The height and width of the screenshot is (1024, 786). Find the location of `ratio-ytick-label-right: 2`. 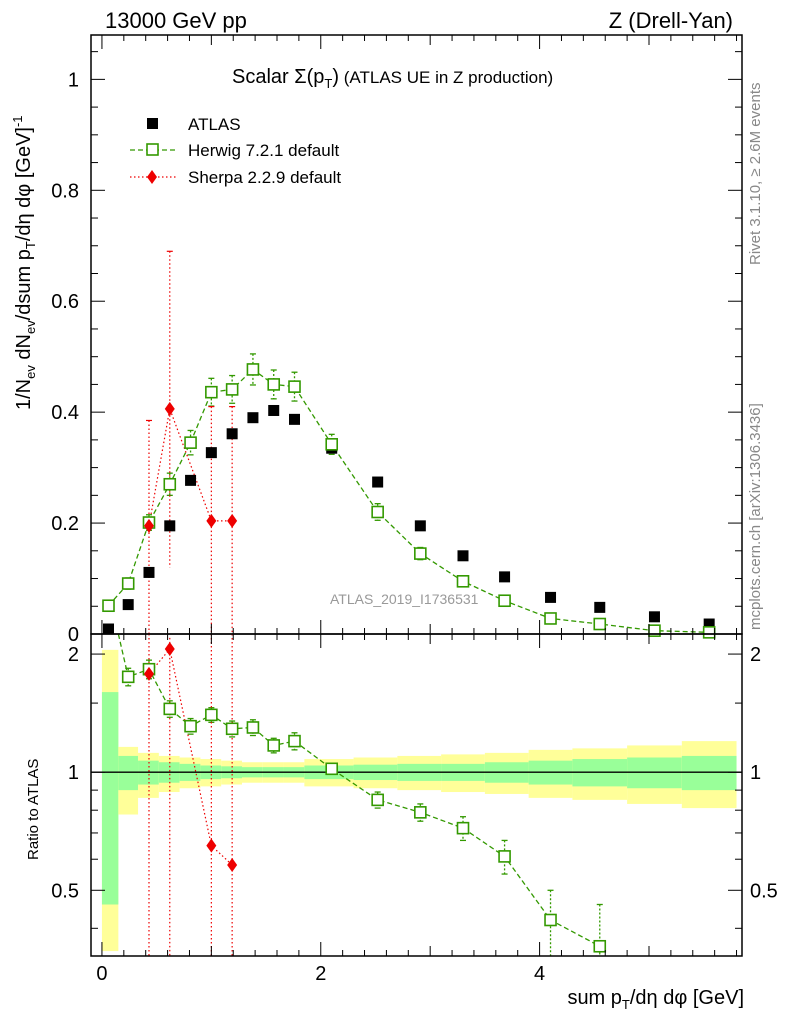

ratio-ytick-label-right: 2 is located at coordinates (755, 655).